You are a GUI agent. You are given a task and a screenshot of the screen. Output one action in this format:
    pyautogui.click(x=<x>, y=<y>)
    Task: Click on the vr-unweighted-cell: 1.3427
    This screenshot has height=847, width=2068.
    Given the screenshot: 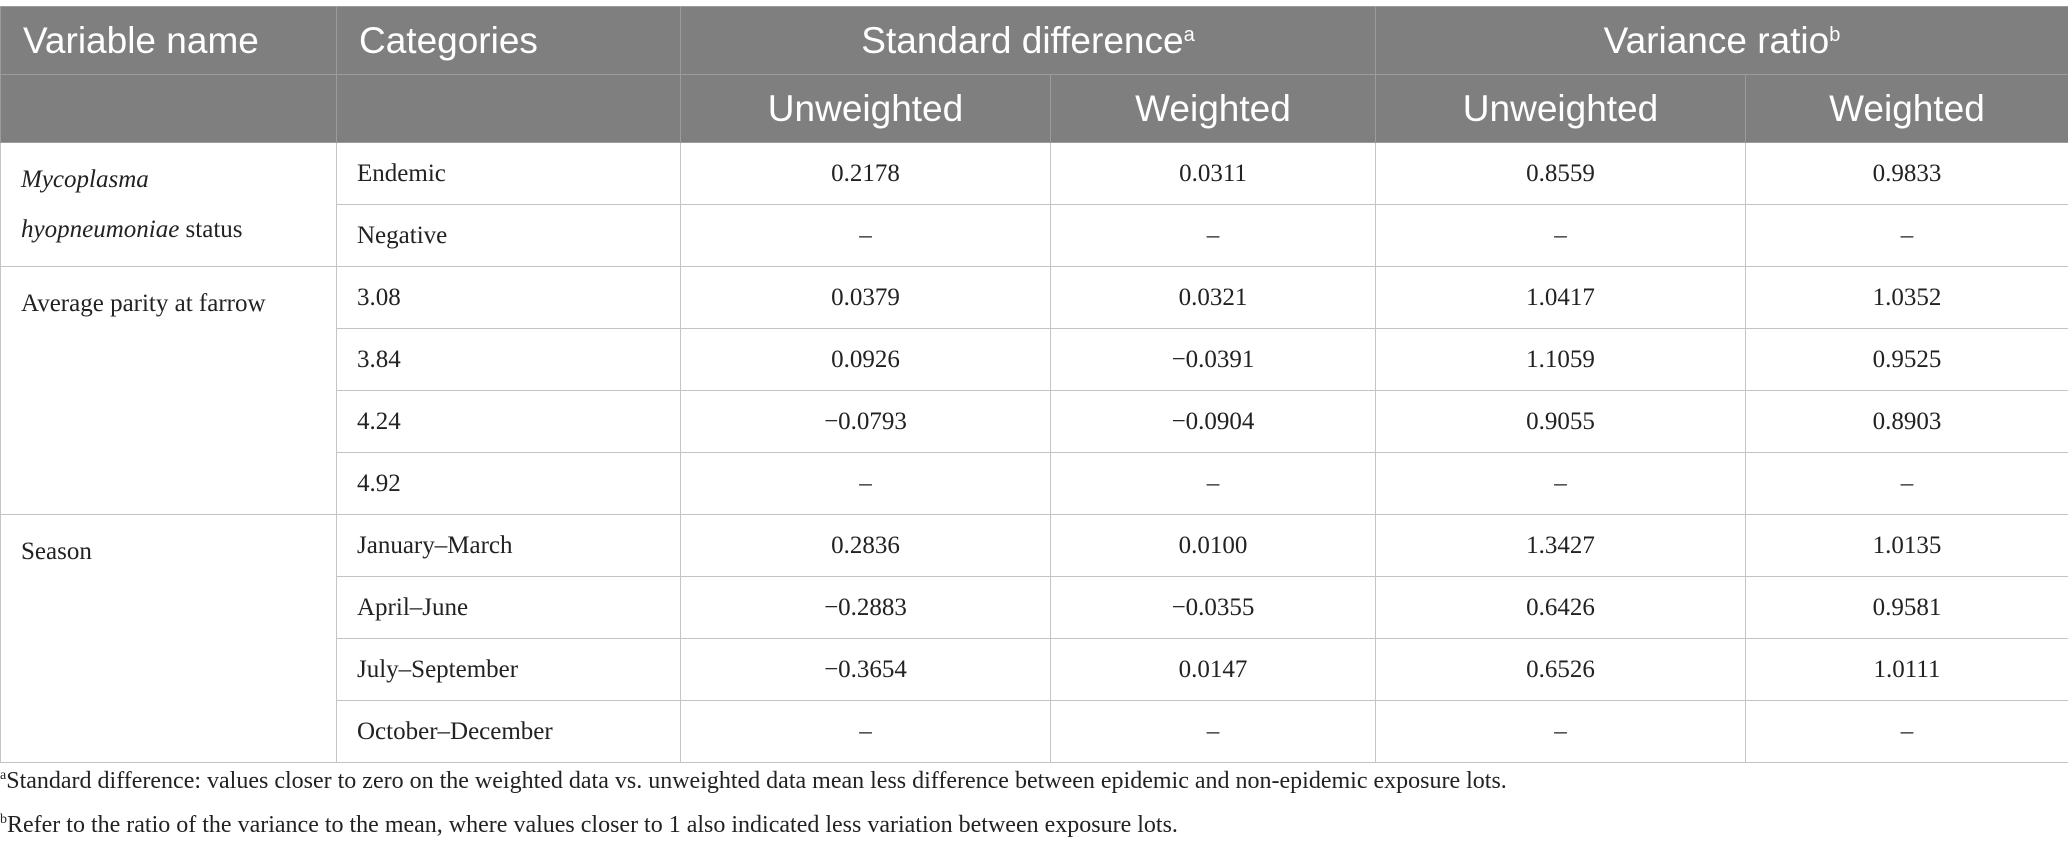 What is the action you would take?
    pyautogui.click(x=1560, y=545)
    